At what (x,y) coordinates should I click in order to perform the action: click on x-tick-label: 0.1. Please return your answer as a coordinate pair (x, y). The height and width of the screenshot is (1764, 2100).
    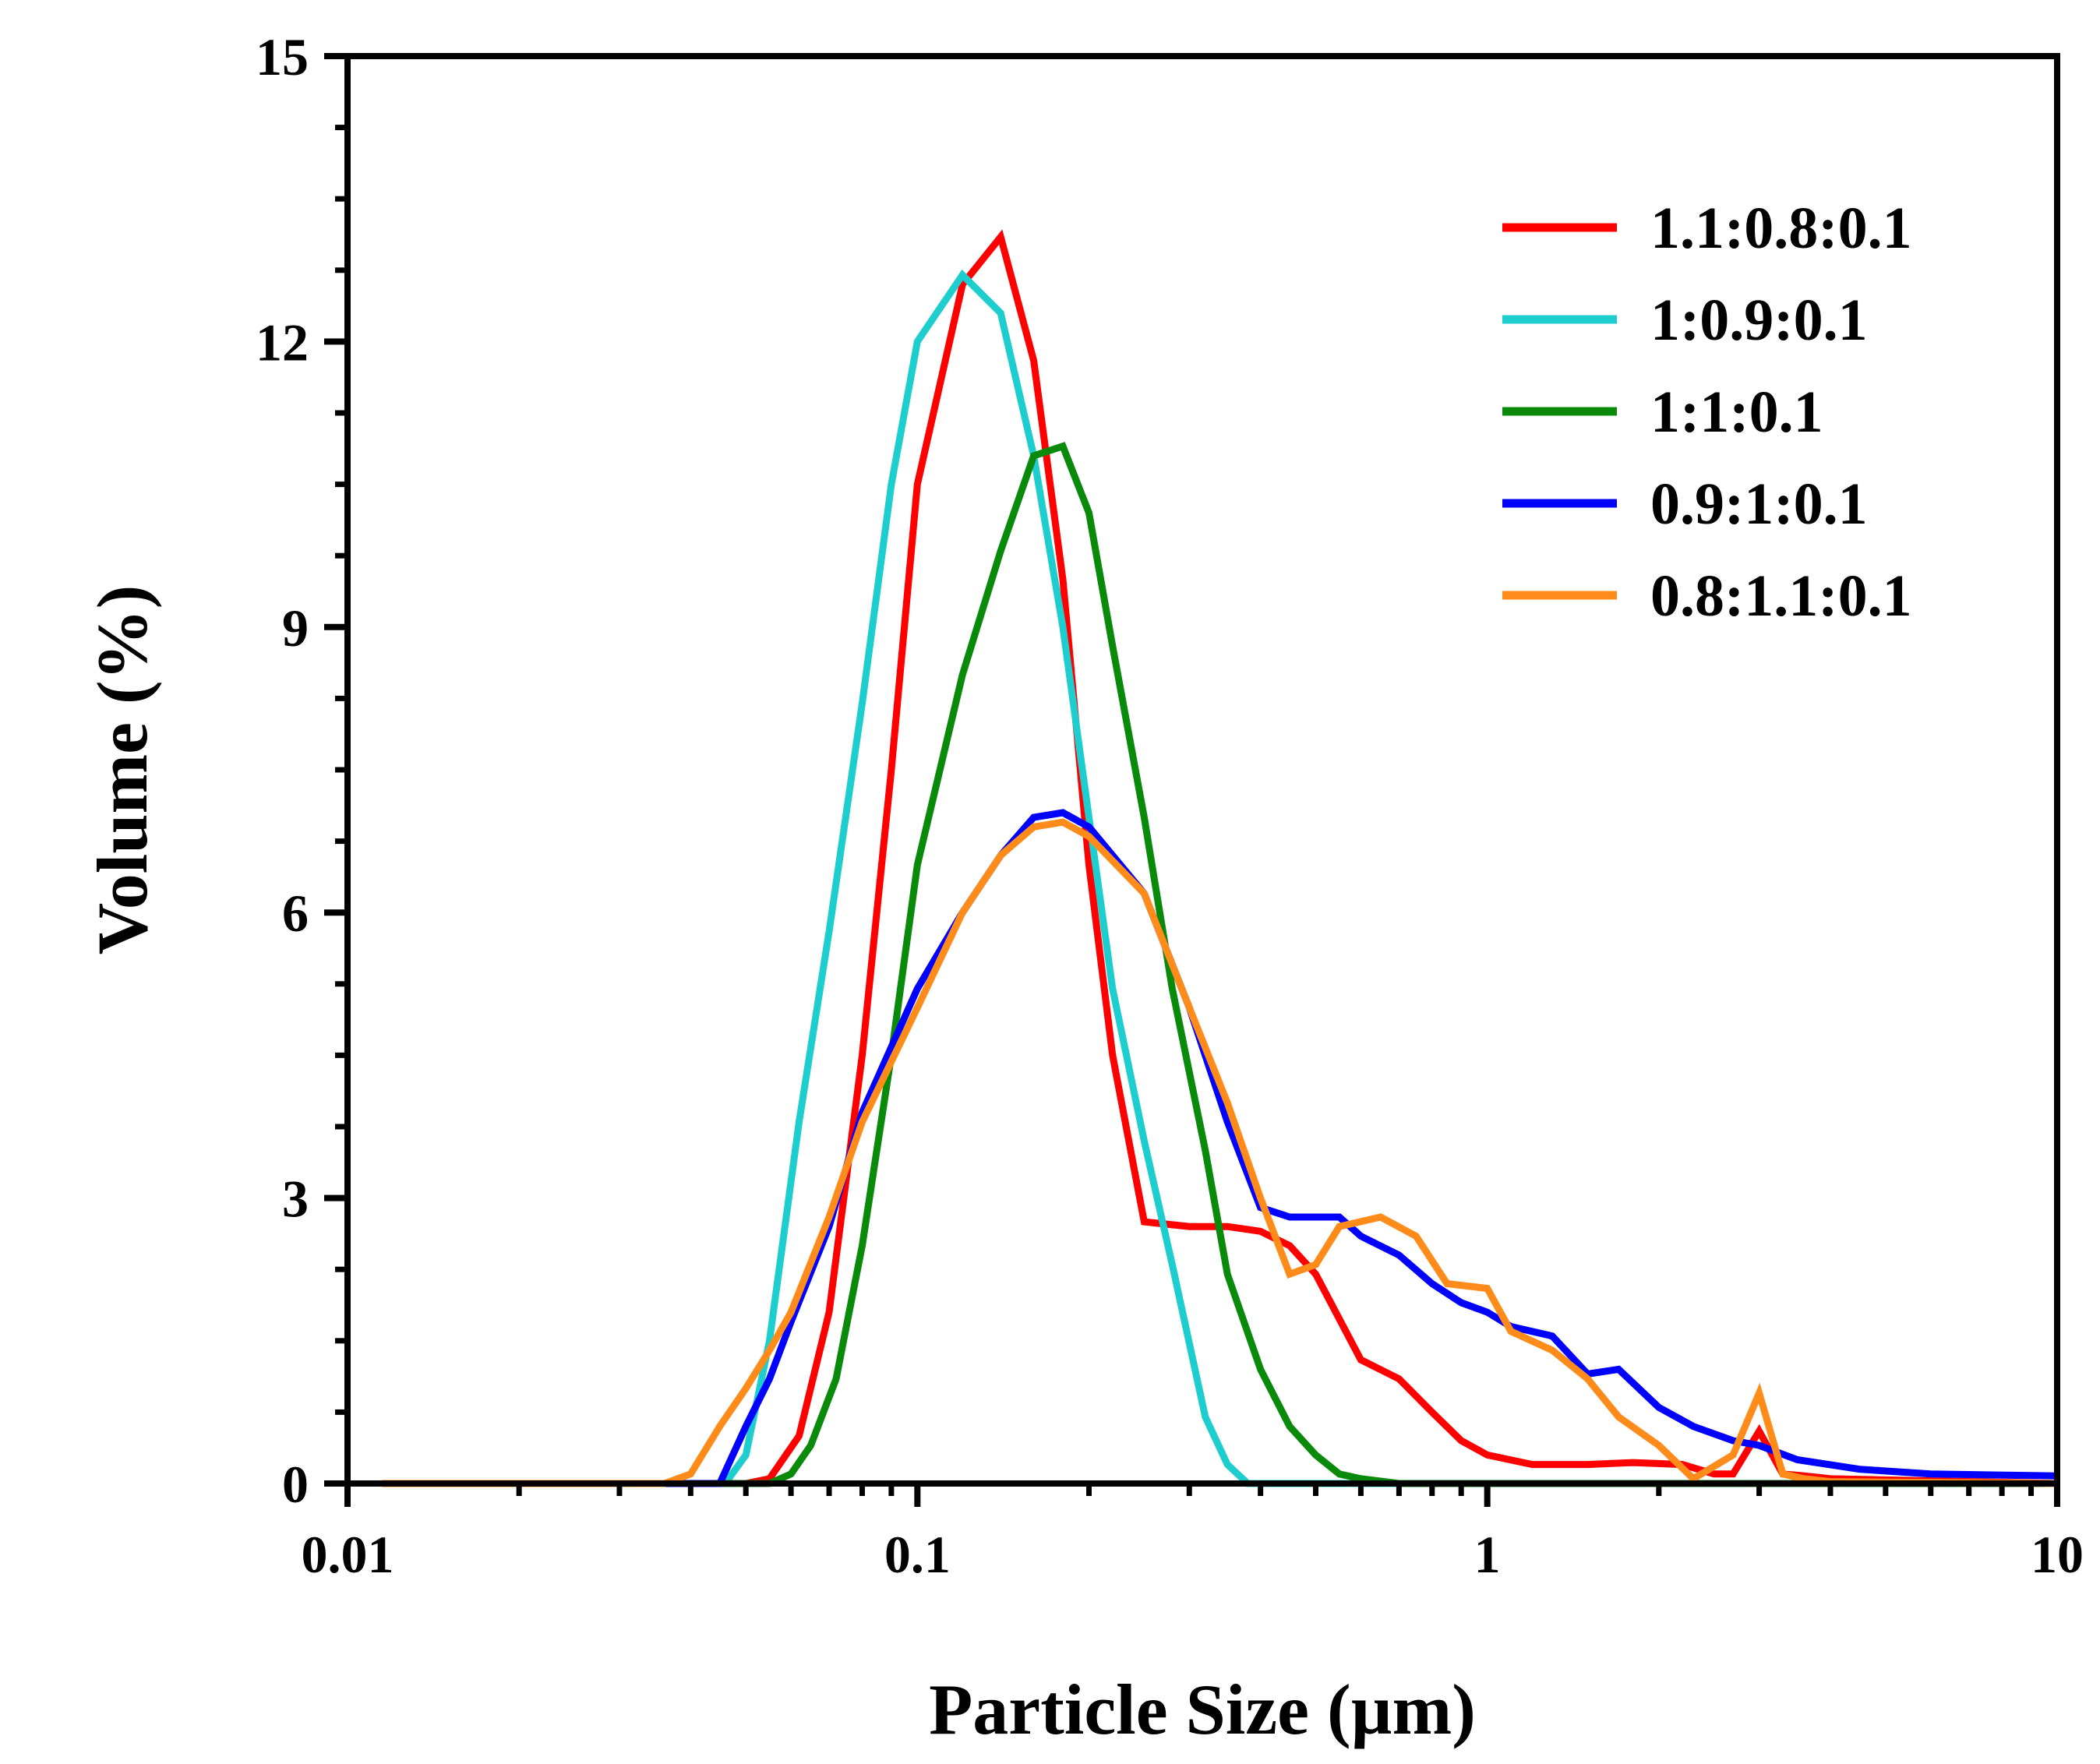
    Looking at the image, I should click on (918, 1554).